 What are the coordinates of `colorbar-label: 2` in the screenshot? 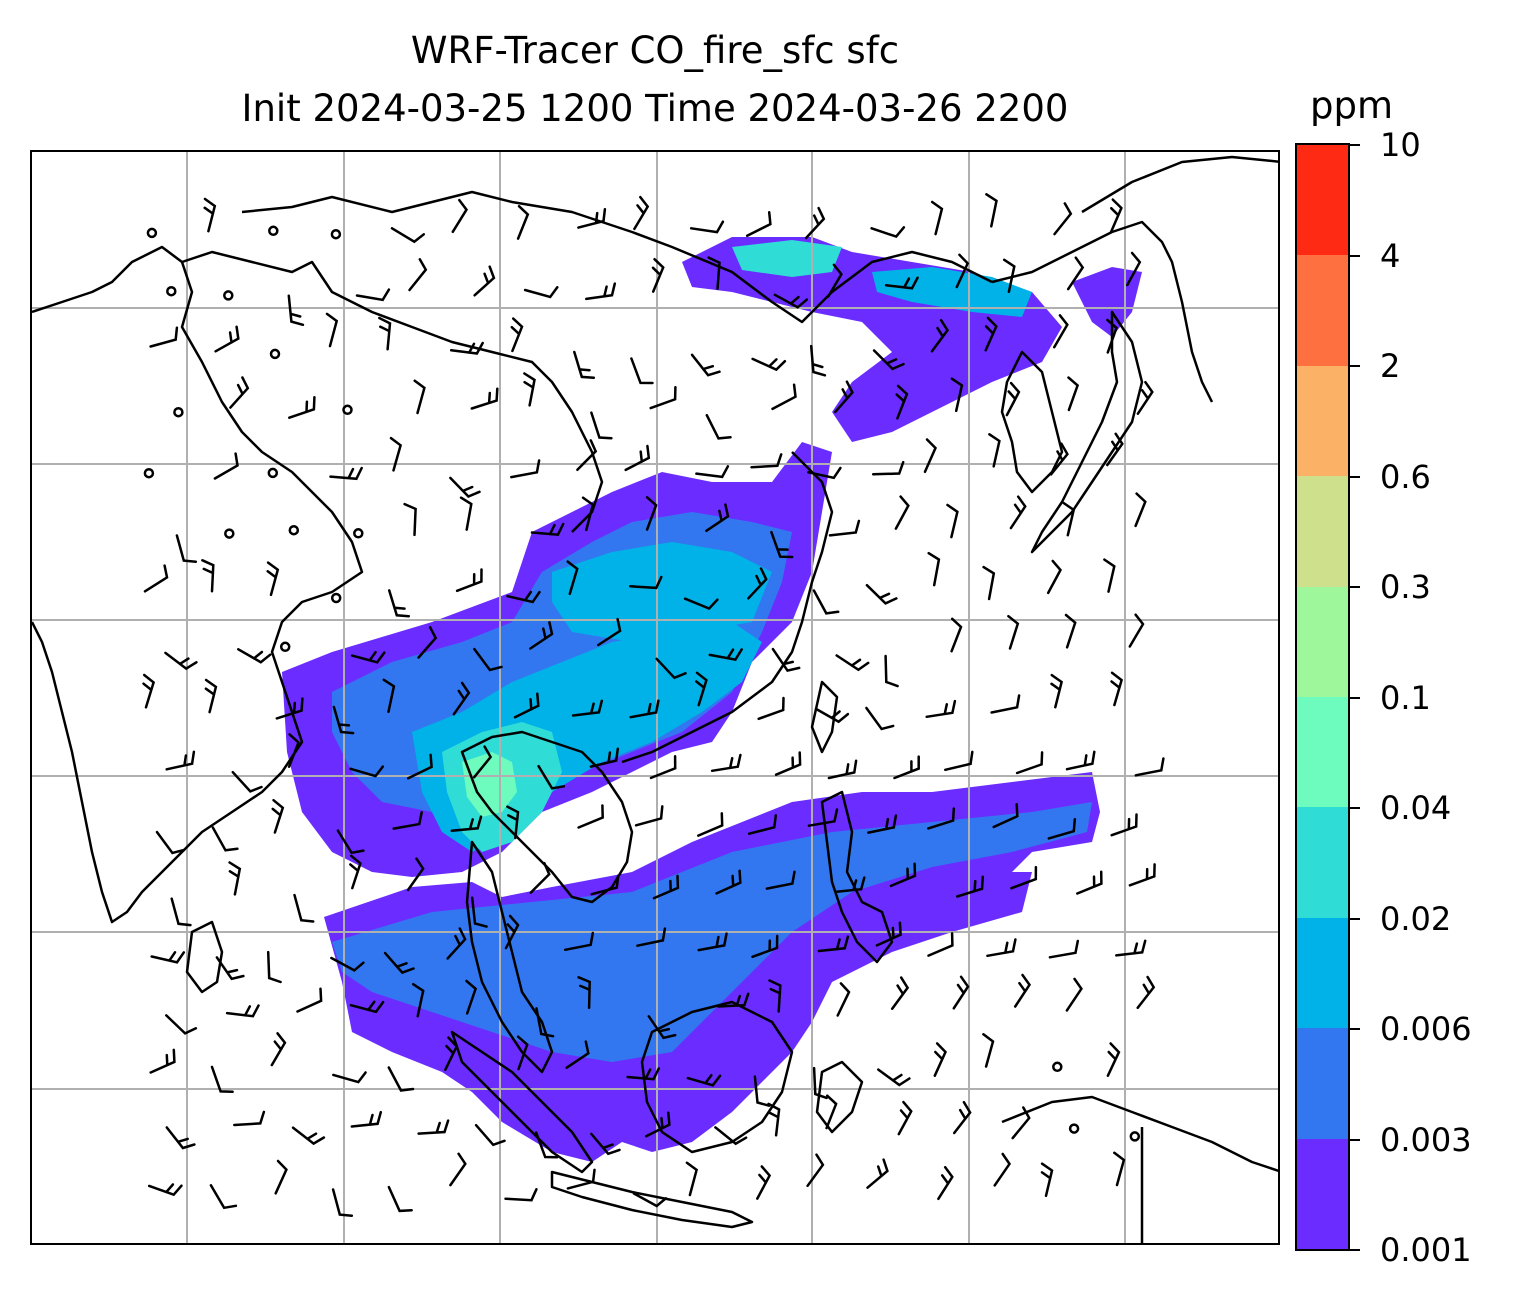 It's located at (1390, 366).